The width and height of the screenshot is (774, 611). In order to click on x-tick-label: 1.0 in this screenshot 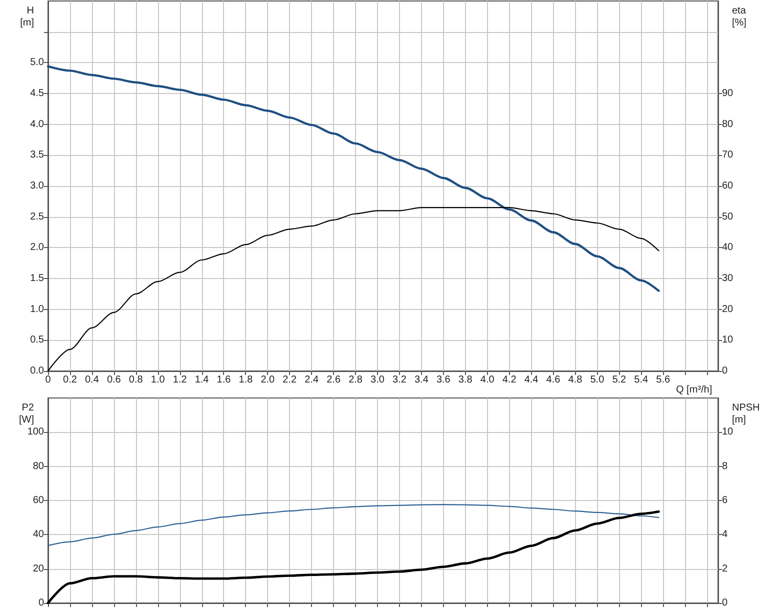, I will do `click(158, 380)`.